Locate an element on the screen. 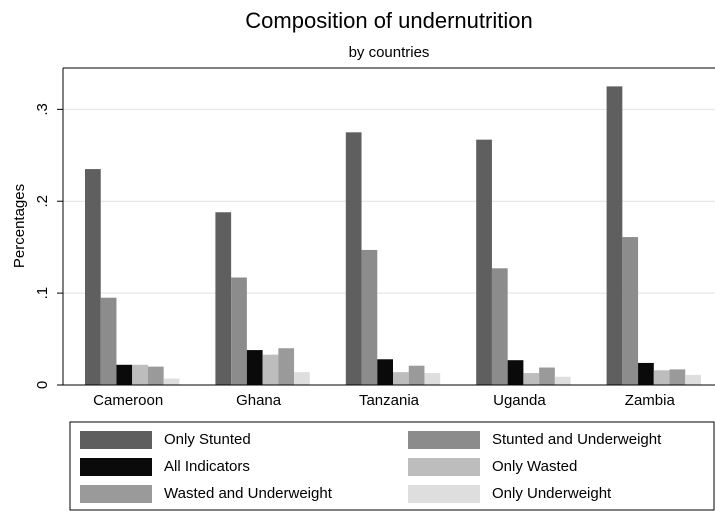 Image resolution: width=715 pixels, height=511 pixels. legend-label: Only Wasted is located at coordinates (534, 466).